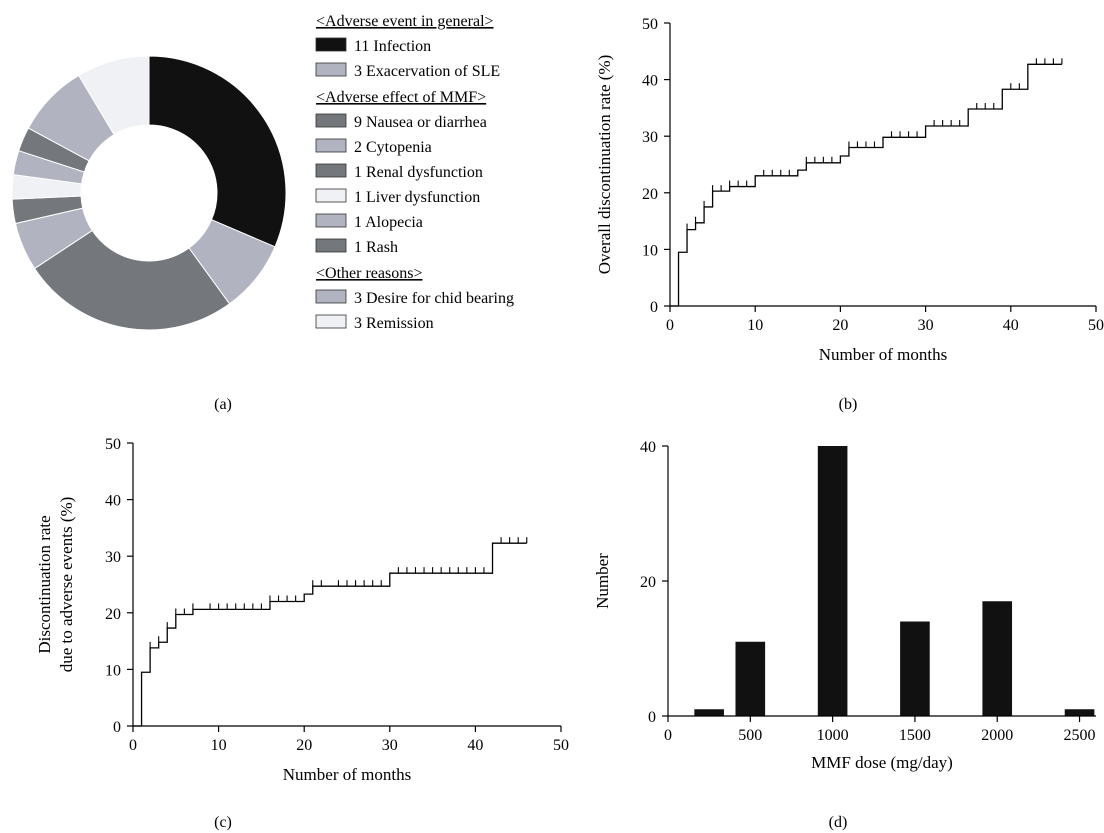  I want to click on legend-heading: <Other reasons>, so click(369, 273).